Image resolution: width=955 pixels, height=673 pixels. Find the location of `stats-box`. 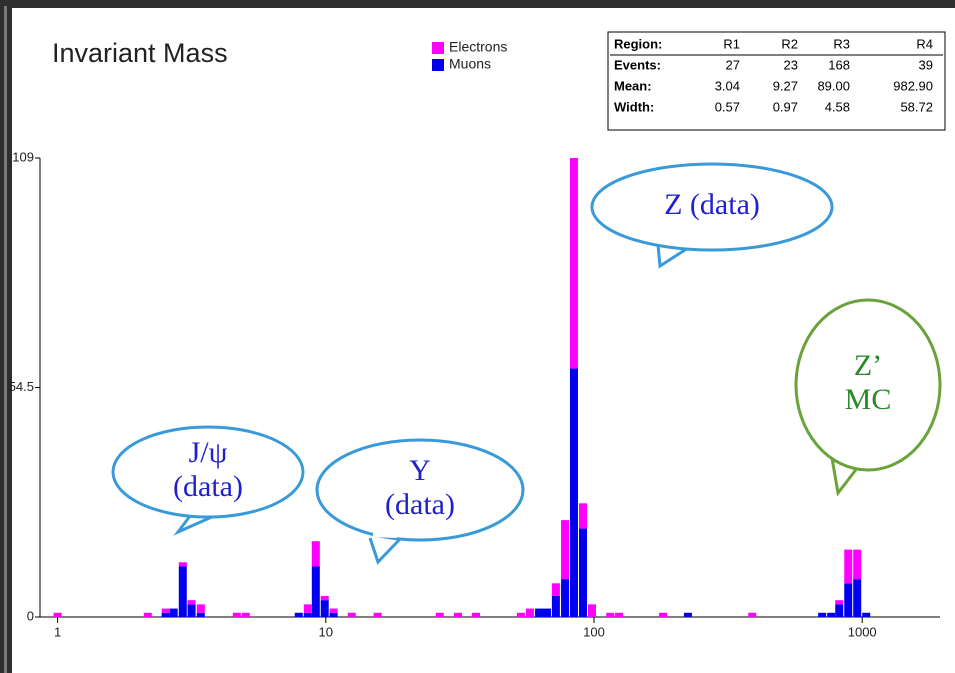

stats-box is located at coordinates (776, 81).